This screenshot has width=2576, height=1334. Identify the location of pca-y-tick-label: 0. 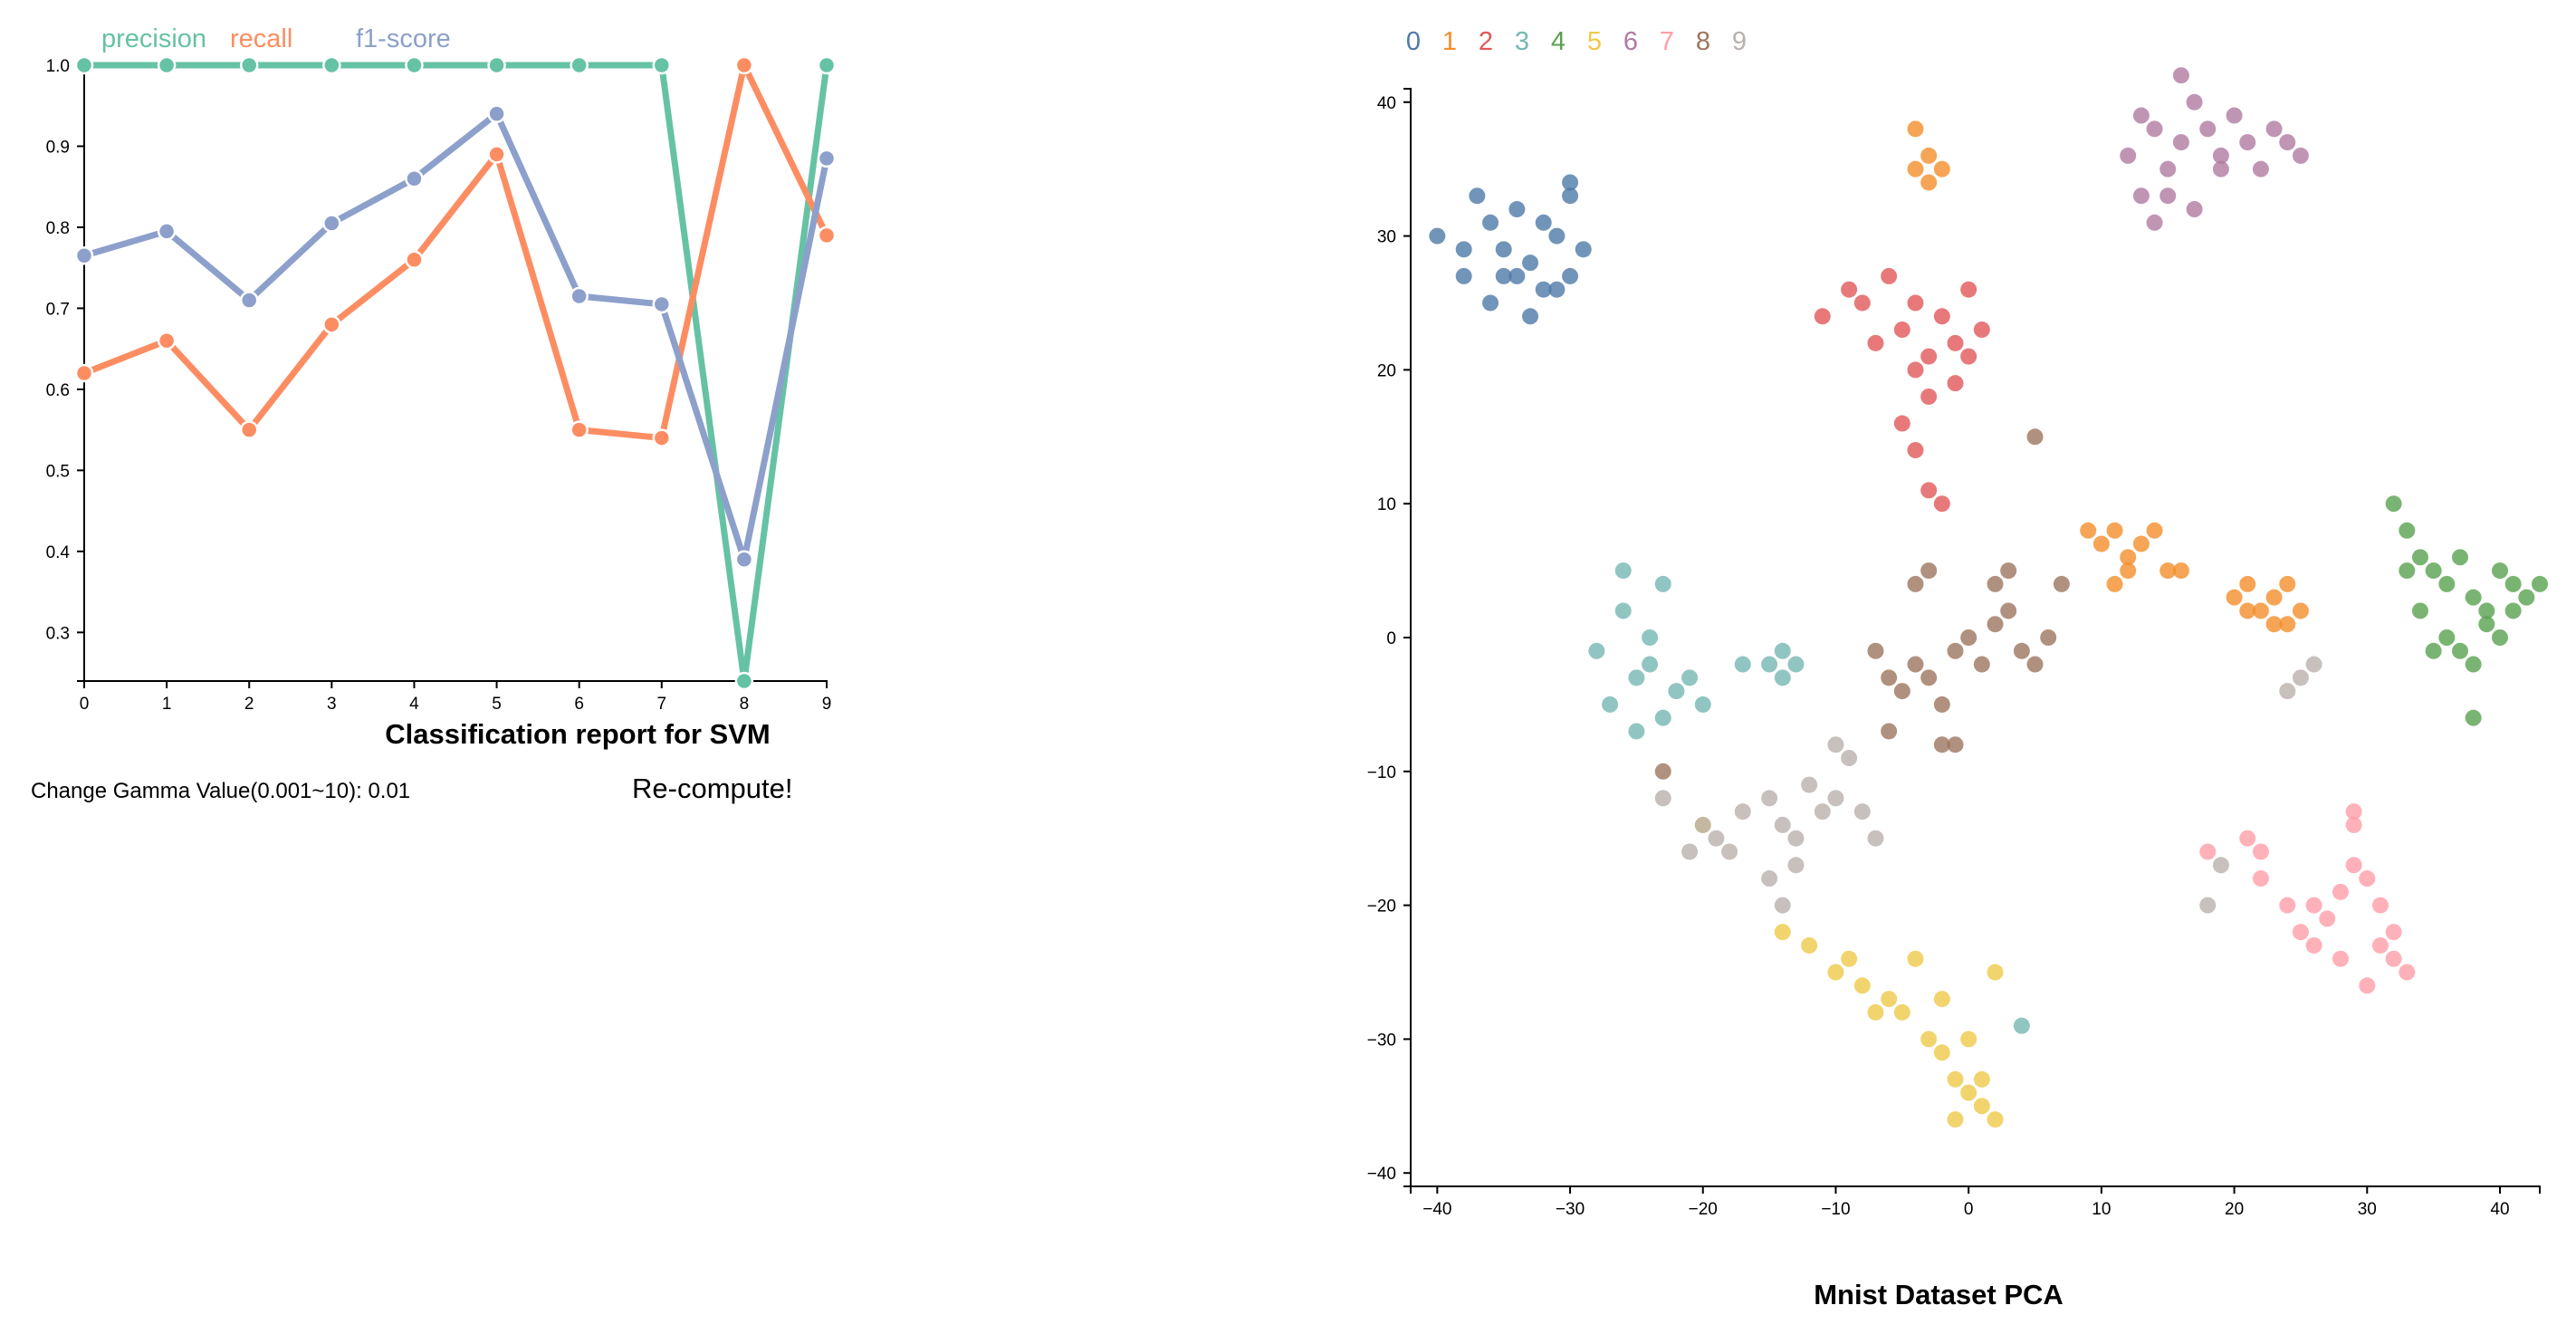
(1391, 638).